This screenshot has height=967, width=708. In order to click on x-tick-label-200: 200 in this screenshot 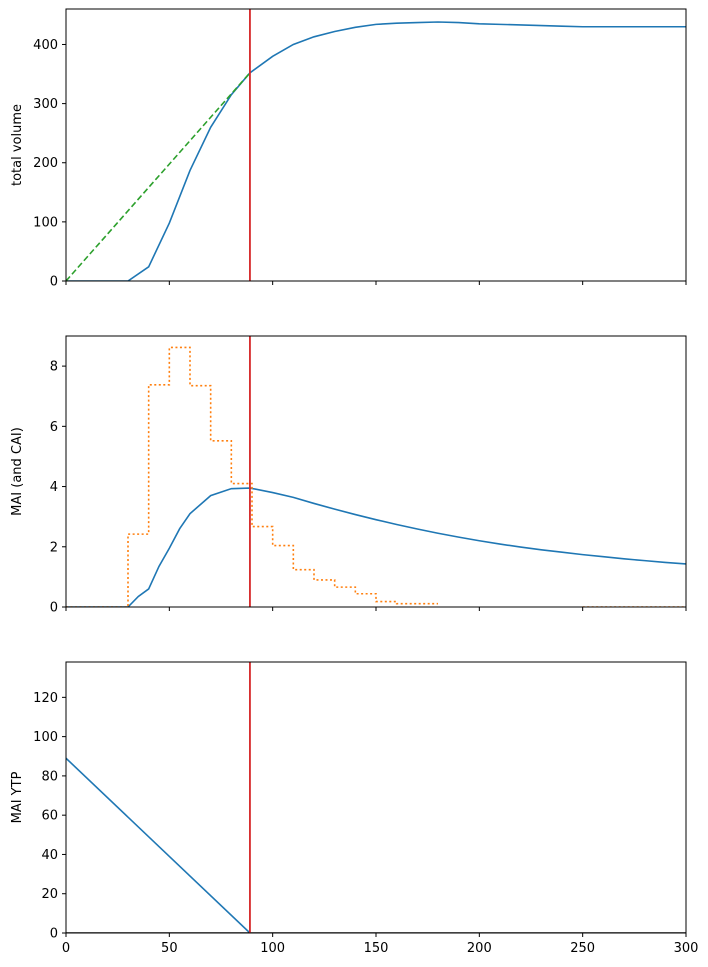, I will do `click(479, 948)`.